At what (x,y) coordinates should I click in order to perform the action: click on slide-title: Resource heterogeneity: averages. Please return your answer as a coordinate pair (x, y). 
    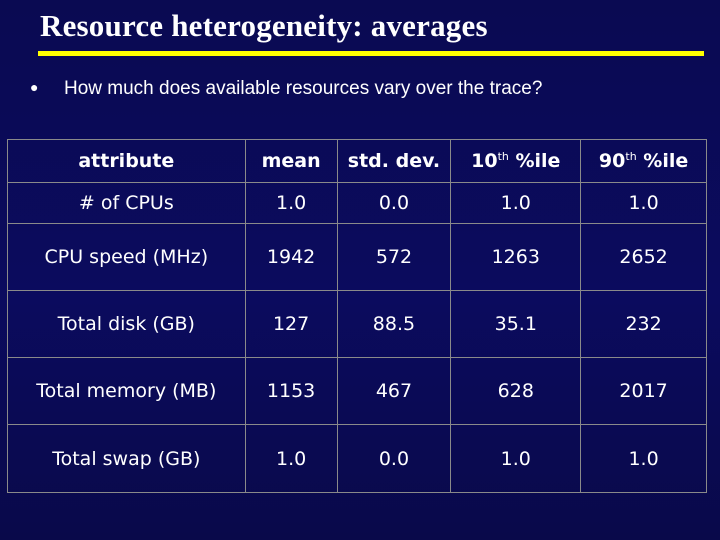
    Looking at the image, I should click on (264, 25).